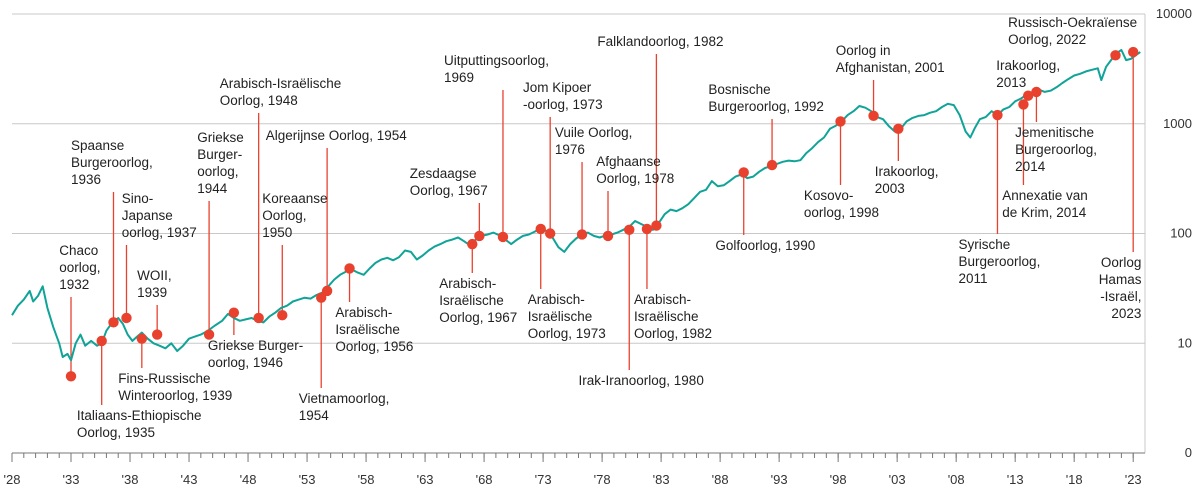 The image size is (1200, 498). What do you see at coordinates (556, 299) in the screenshot?
I see `annotation-label-line: Arabisch-` at bounding box center [556, 299].